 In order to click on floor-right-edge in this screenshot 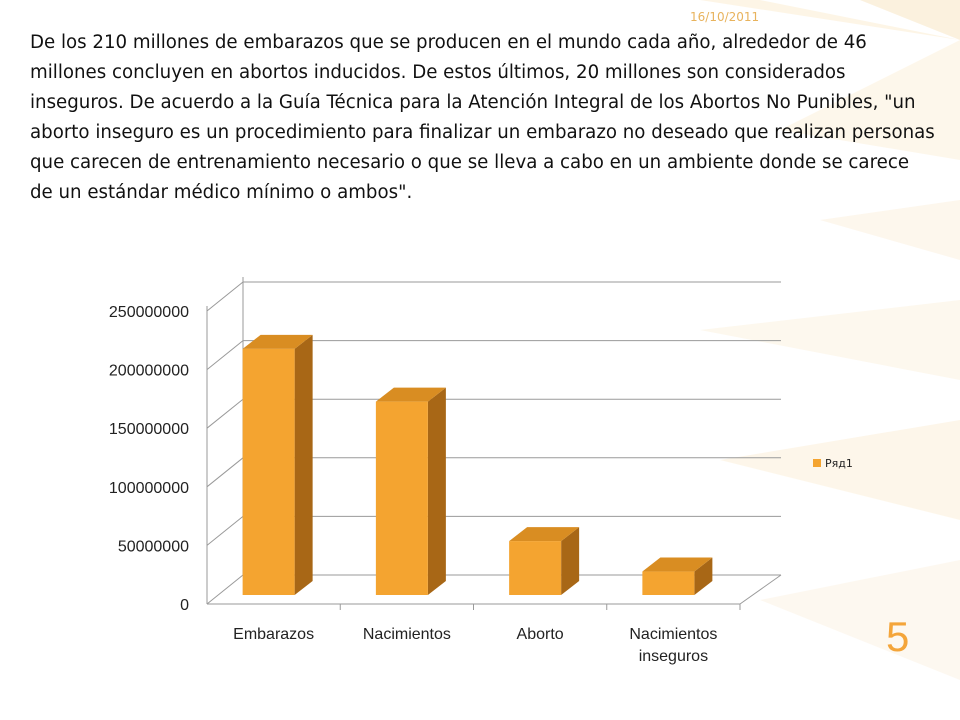, I will do `click(760, 589)`.